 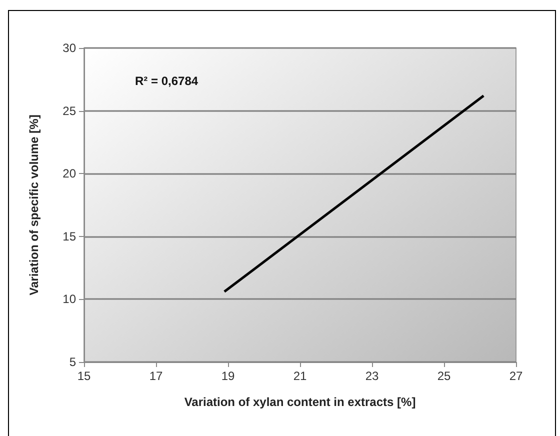 I want to click on x-tick-label: 23, so click(x=372, y=376).